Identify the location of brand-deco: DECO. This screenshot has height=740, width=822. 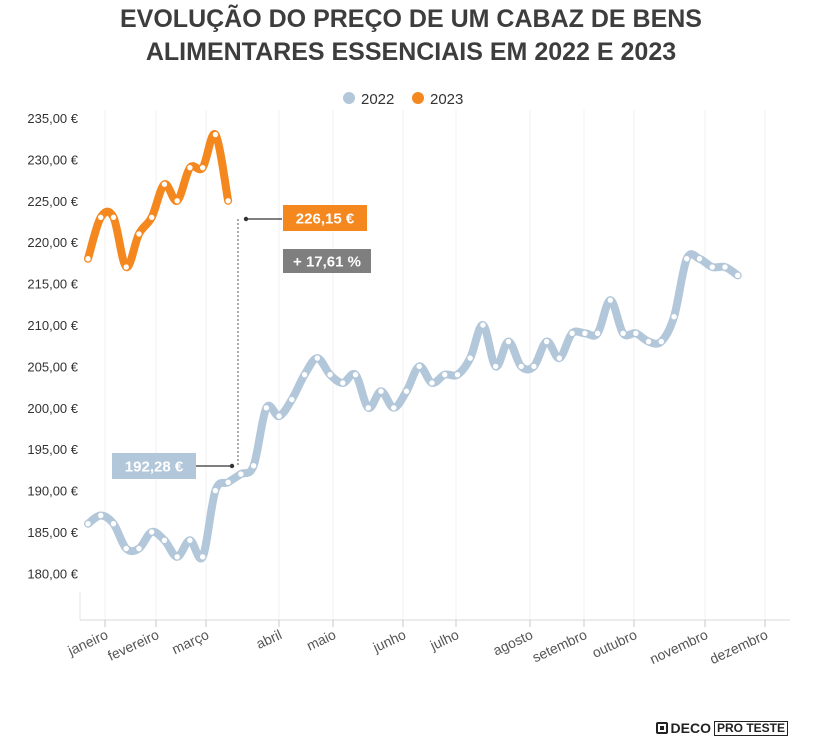
(690, 728).